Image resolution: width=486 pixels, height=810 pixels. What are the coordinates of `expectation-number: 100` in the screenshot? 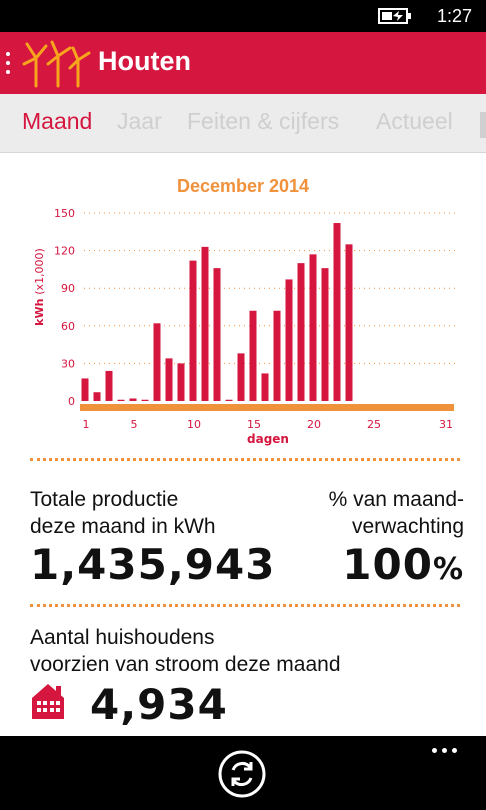 It's located at (387, 564).